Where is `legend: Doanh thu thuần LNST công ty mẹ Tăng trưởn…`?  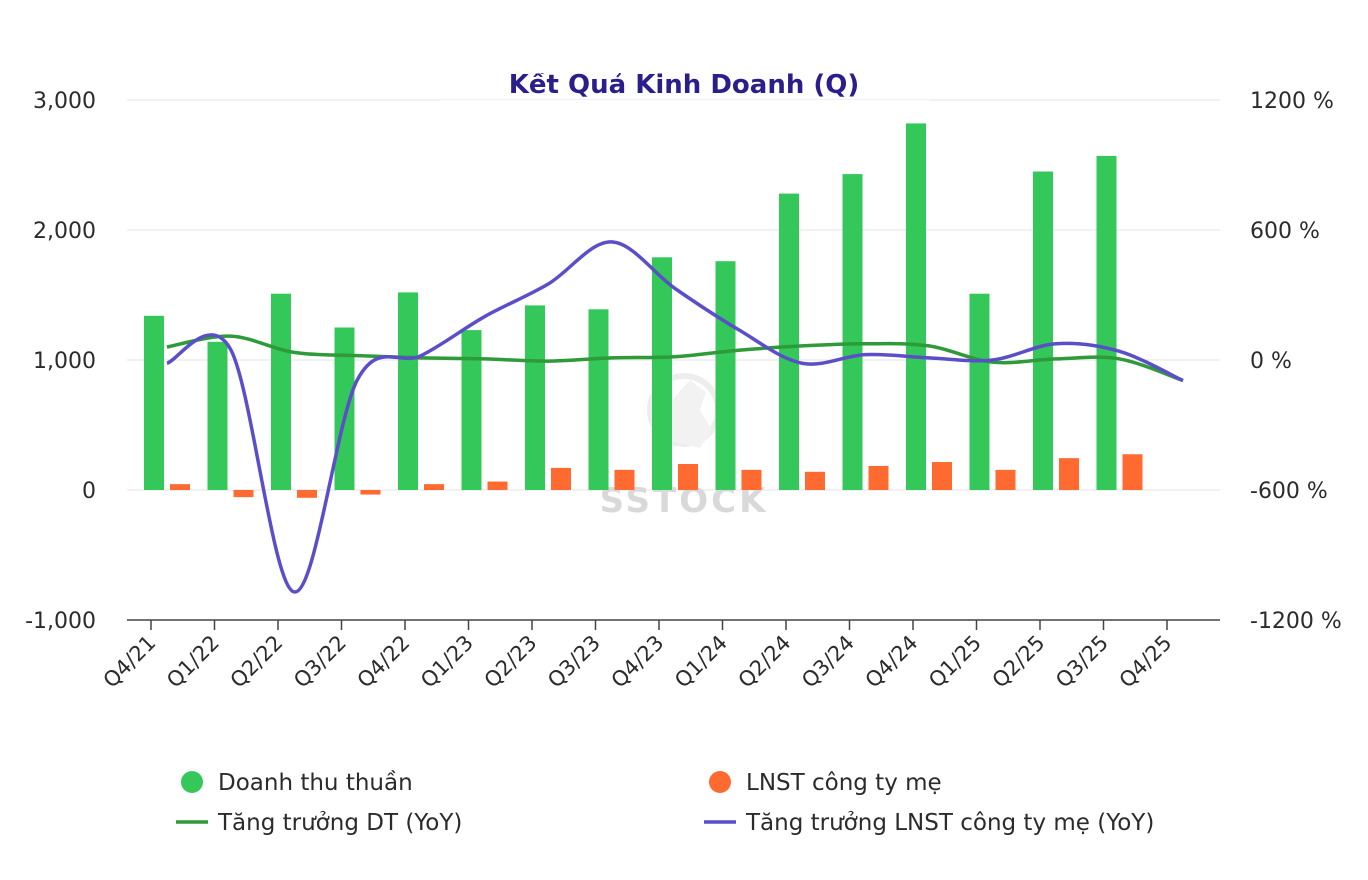 legend: Doanh thu thuần LNST công ty mẹ Tăng trưởn… is located at coordinates (665, 803).